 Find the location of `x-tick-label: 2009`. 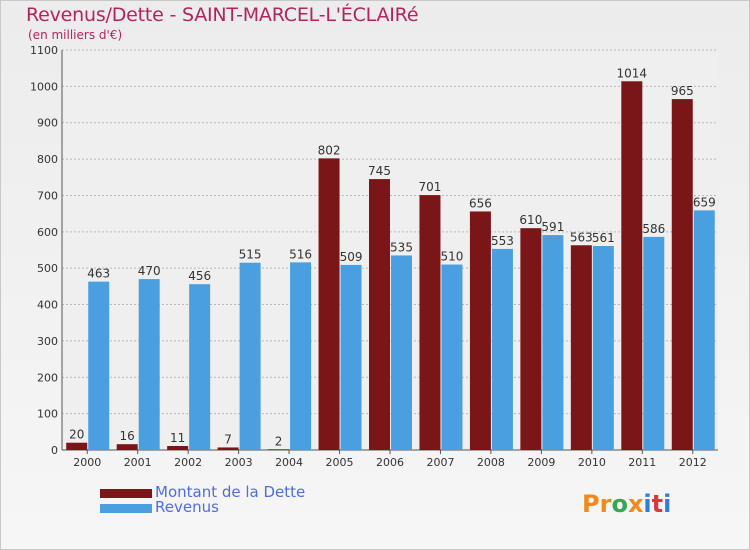

x-tick-label: 2009 is located at coordinates (541, 462).